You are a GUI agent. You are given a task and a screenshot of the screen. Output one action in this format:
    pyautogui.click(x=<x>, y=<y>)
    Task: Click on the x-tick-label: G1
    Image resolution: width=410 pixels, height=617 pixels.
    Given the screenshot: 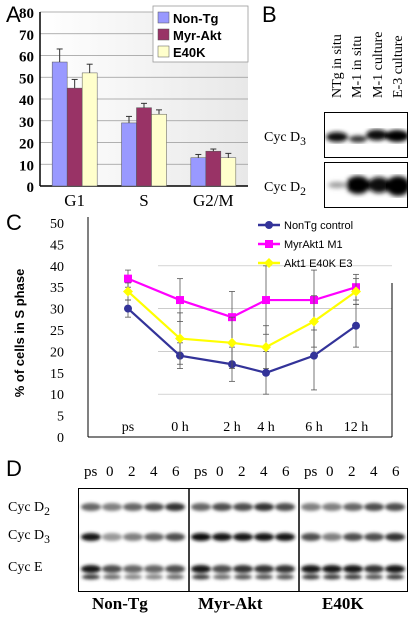 What is the action you would take?
    pyautogui.click(x=74, y=200)
    